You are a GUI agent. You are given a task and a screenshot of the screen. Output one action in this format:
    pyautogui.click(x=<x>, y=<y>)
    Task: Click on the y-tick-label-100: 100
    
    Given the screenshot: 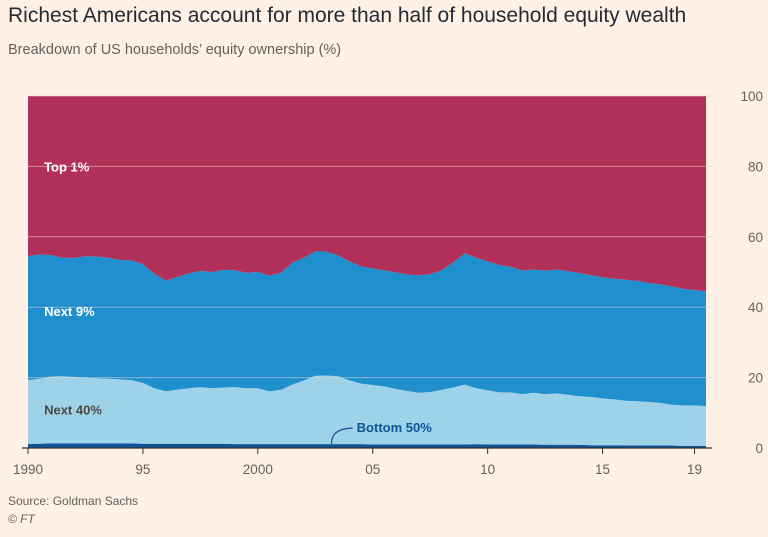 What is the action you would take?
    pyautogui.click(x=751, y=96)
    